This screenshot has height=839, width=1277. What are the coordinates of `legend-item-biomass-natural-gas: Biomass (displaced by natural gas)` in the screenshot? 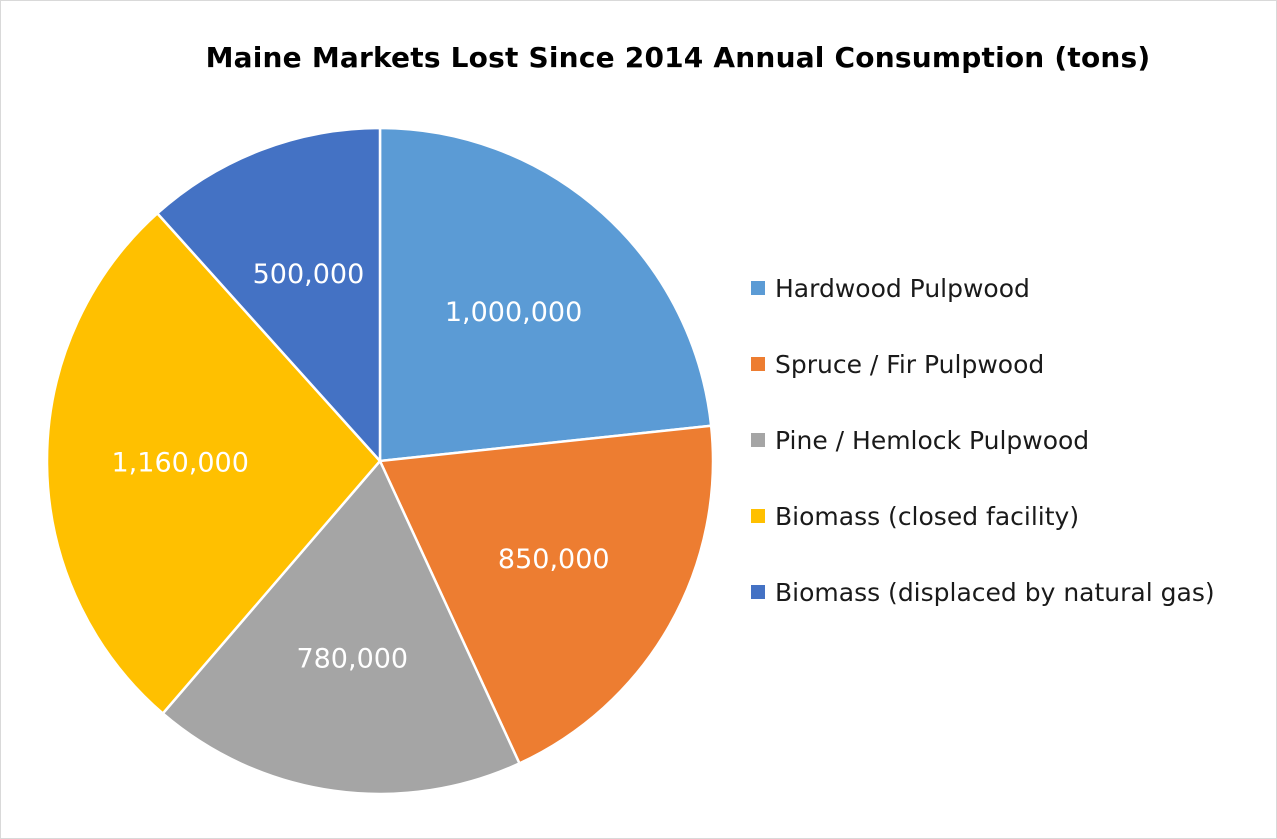 It's located at (983, 592).